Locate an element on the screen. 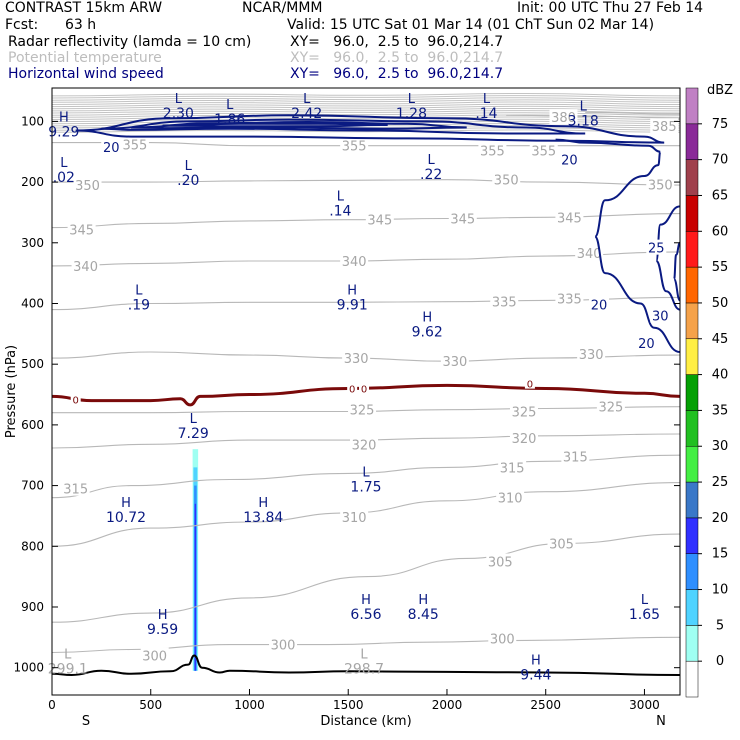  wind-contour-20-east is located at coordinates (618, 245).